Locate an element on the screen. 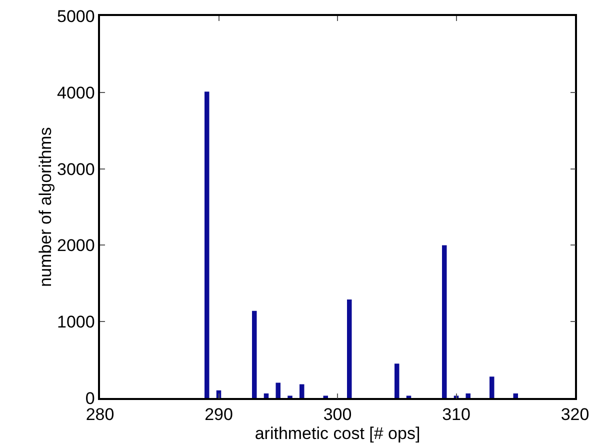 This screenshot has width=590, height=448. y-axis-title: number of algorithms is located at coordinates (46, 207).